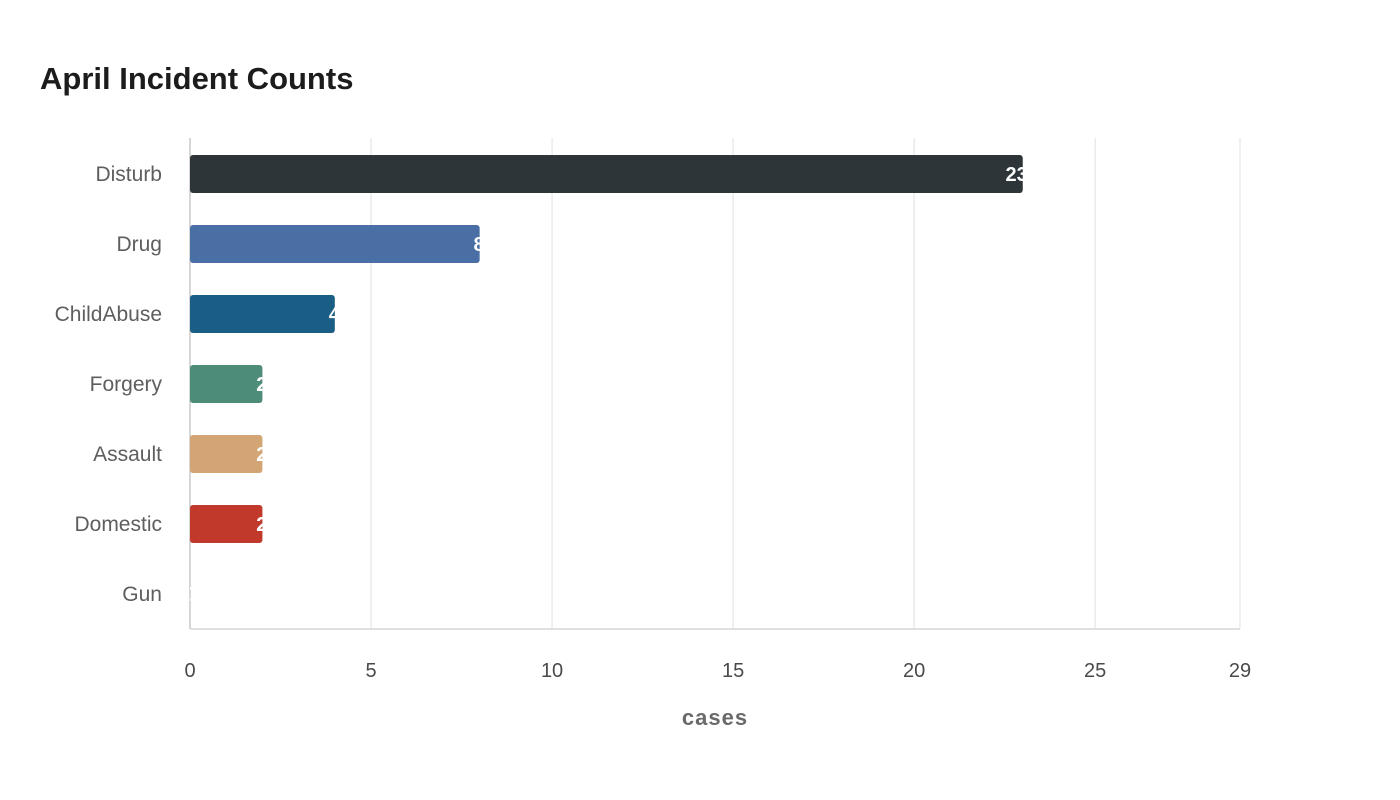 The height and width of the screenshot is (800, 1400). I want to click on x-tick-label: 10, so click(552, 671).